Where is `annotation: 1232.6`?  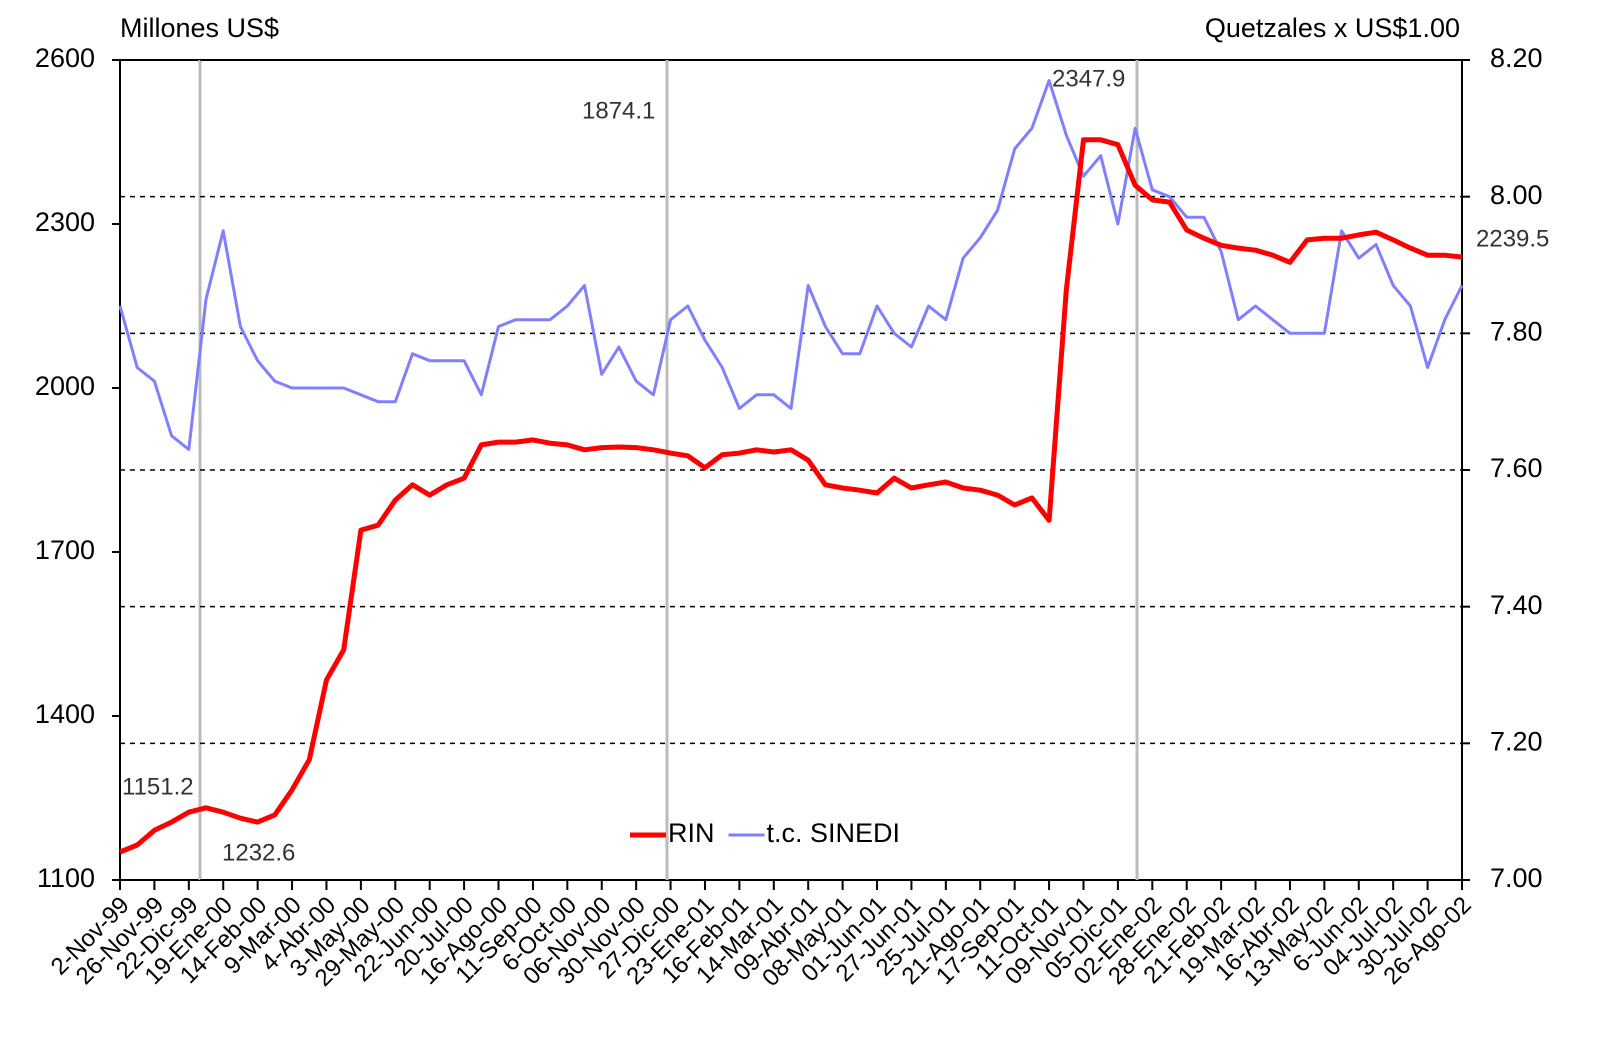
annotation: 1232.6 is located at coordinates (258, 852).